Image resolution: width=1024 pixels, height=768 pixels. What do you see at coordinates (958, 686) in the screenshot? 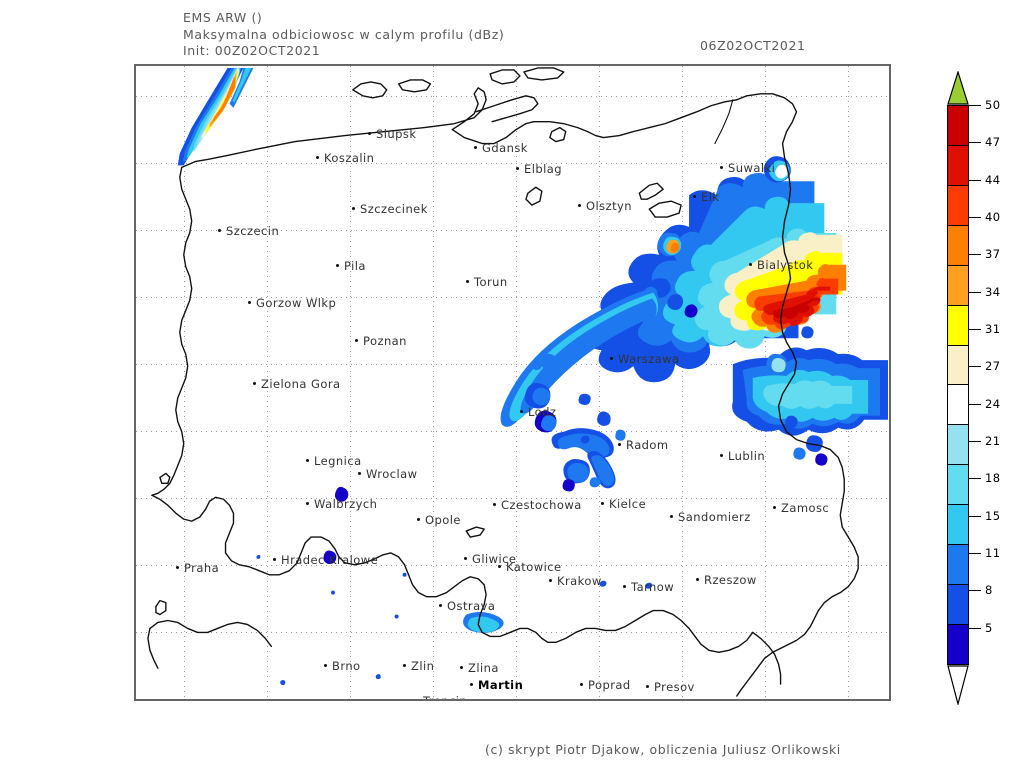
I see `colorbar-bottom-arrow` at bounding box center [958, 686].